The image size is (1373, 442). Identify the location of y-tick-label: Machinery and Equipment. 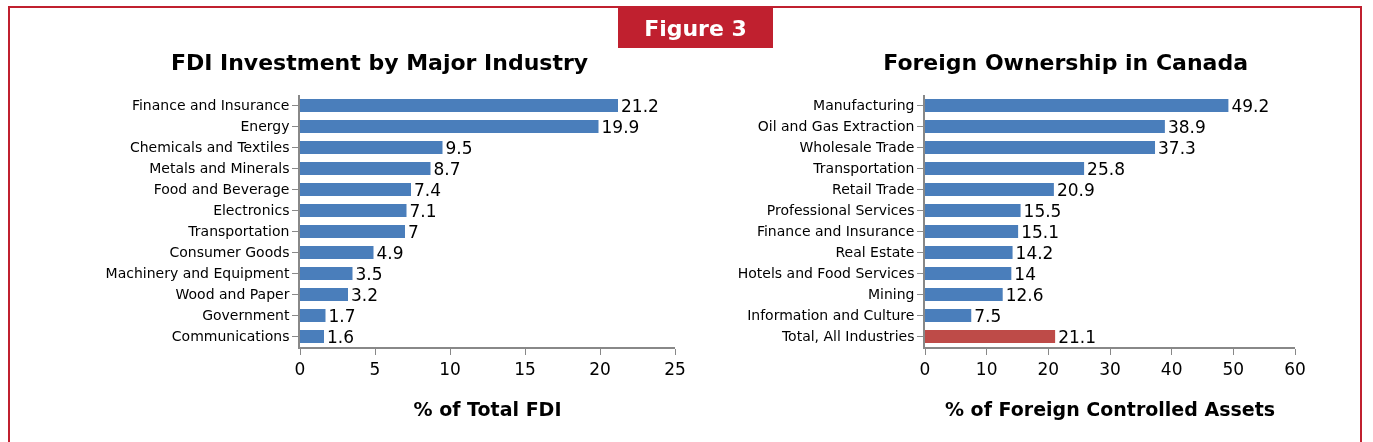
(197, 273).